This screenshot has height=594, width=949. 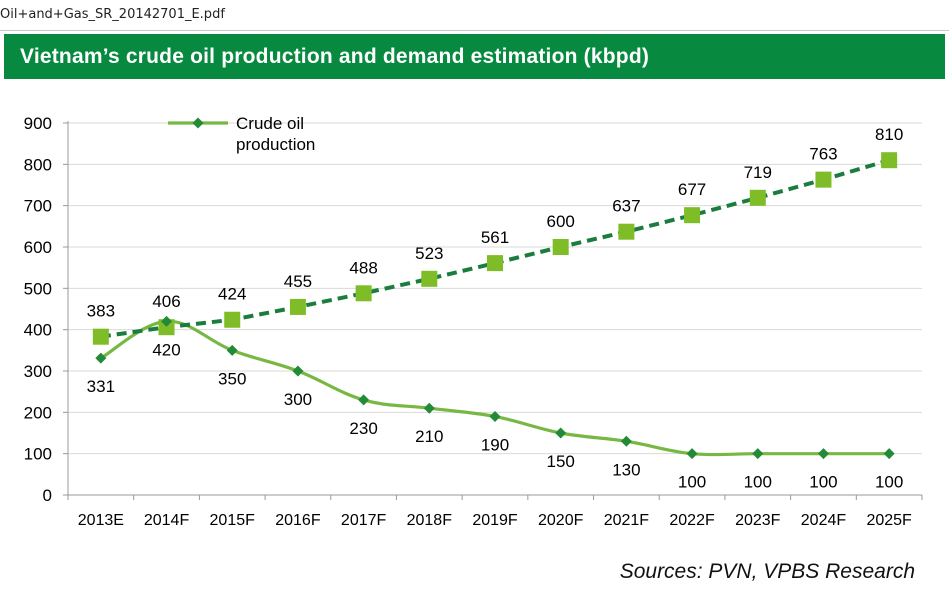 What do you see at coordinates (233, 520) in the screenshot?
I see `x-tick-label: 2015F` at bounding box center [233, 520].